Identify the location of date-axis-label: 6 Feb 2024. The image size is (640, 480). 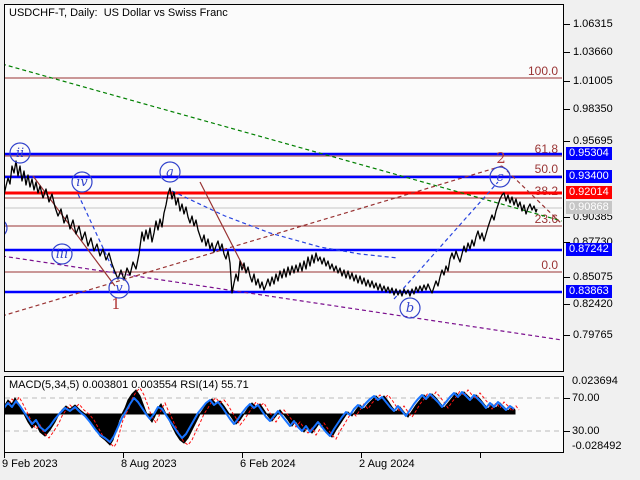
(268, 464).